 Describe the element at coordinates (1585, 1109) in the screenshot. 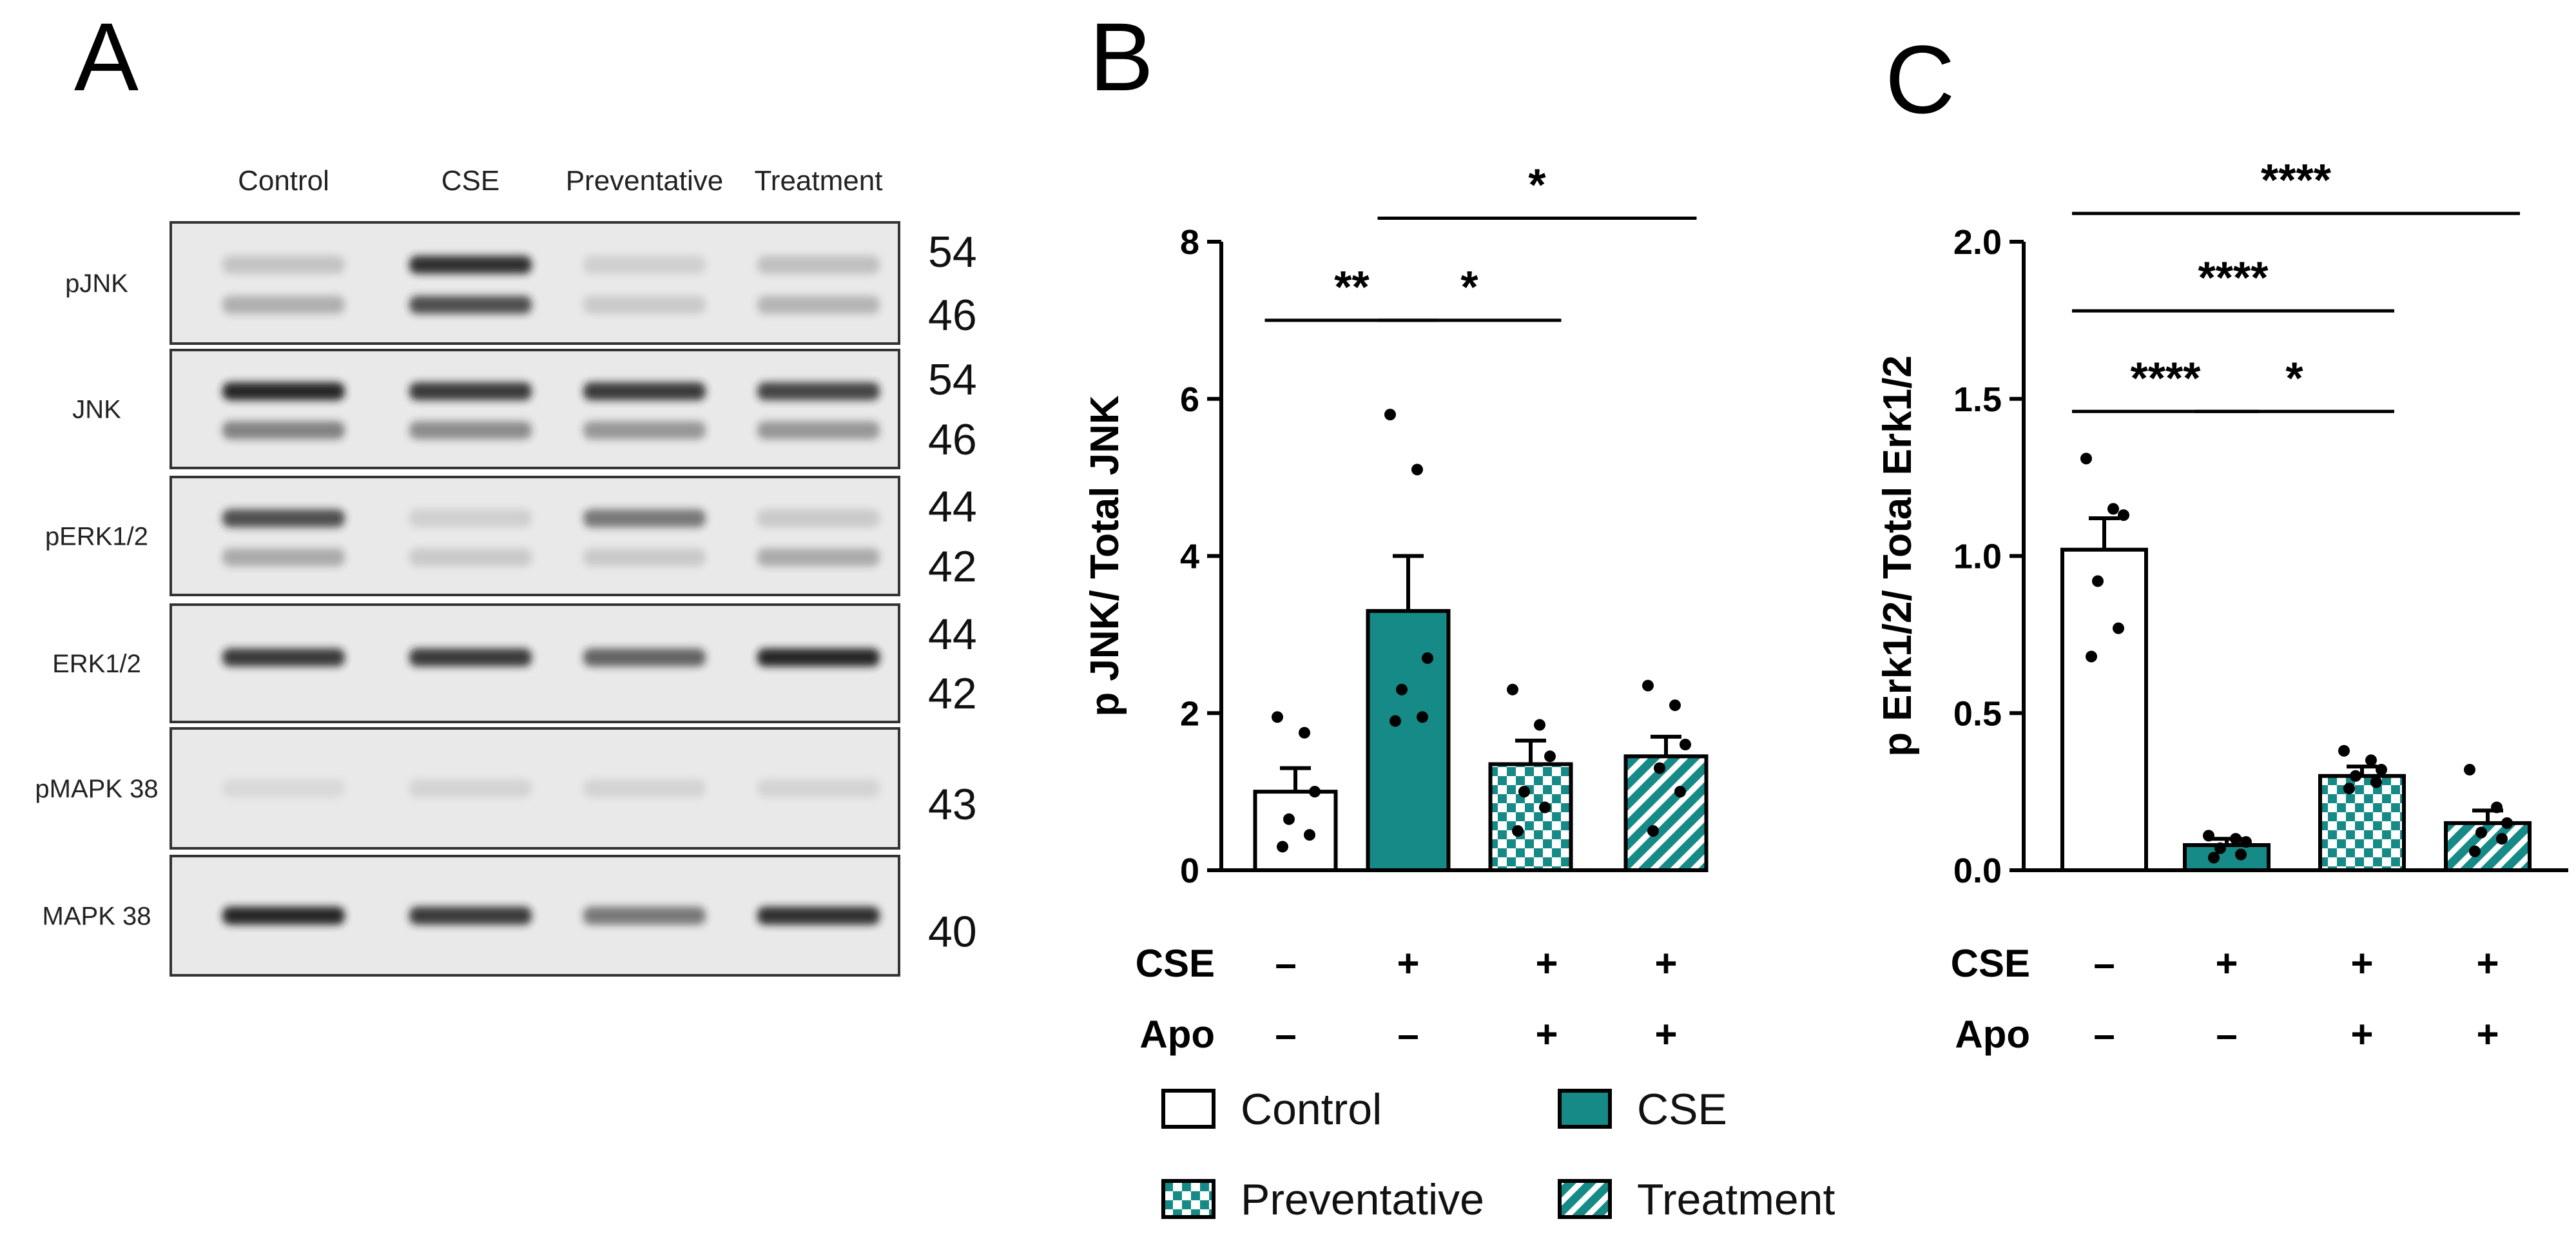

I see `legend-swatch-cse` at that location.